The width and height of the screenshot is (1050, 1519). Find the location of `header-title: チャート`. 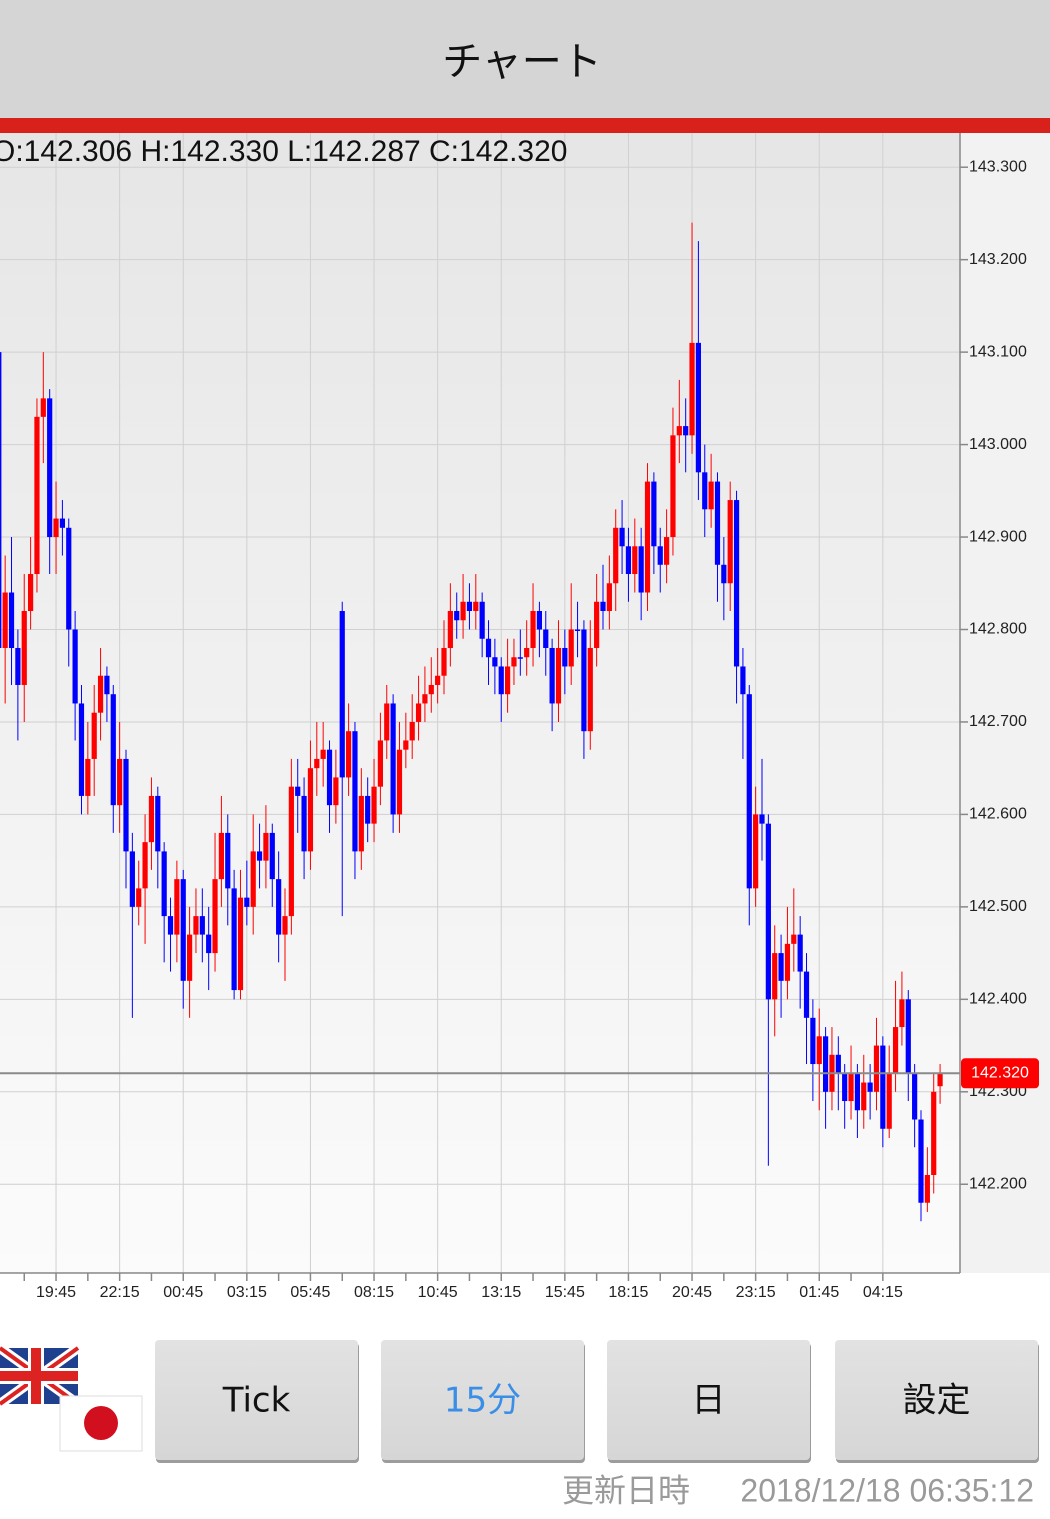

header-title: チャート is located at coordinates (522, 62).